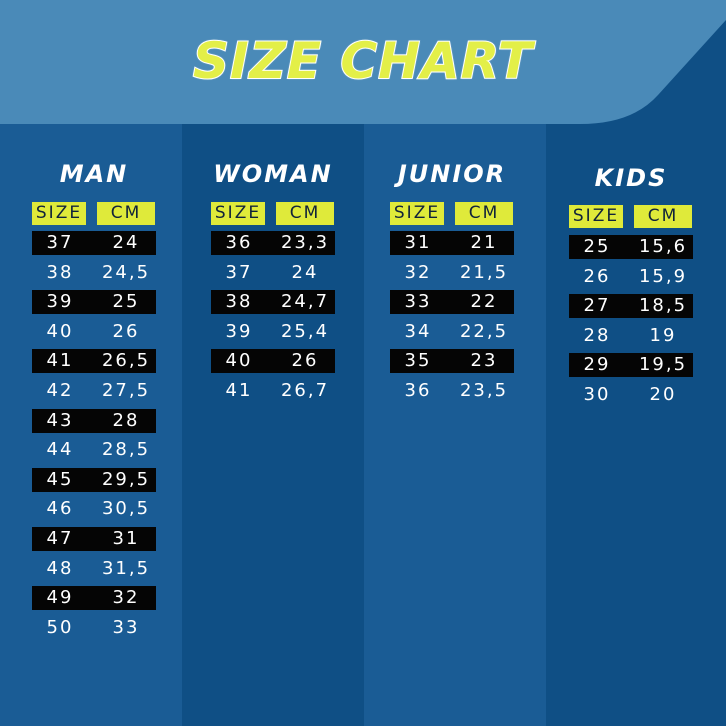  Describe the element at coordinates (126, 627) in the screenshot. I see `cm-value: 33` at that location.